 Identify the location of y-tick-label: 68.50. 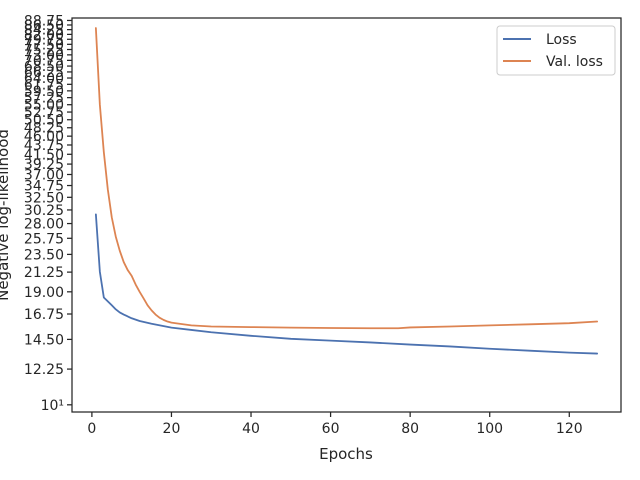
(44, 67).